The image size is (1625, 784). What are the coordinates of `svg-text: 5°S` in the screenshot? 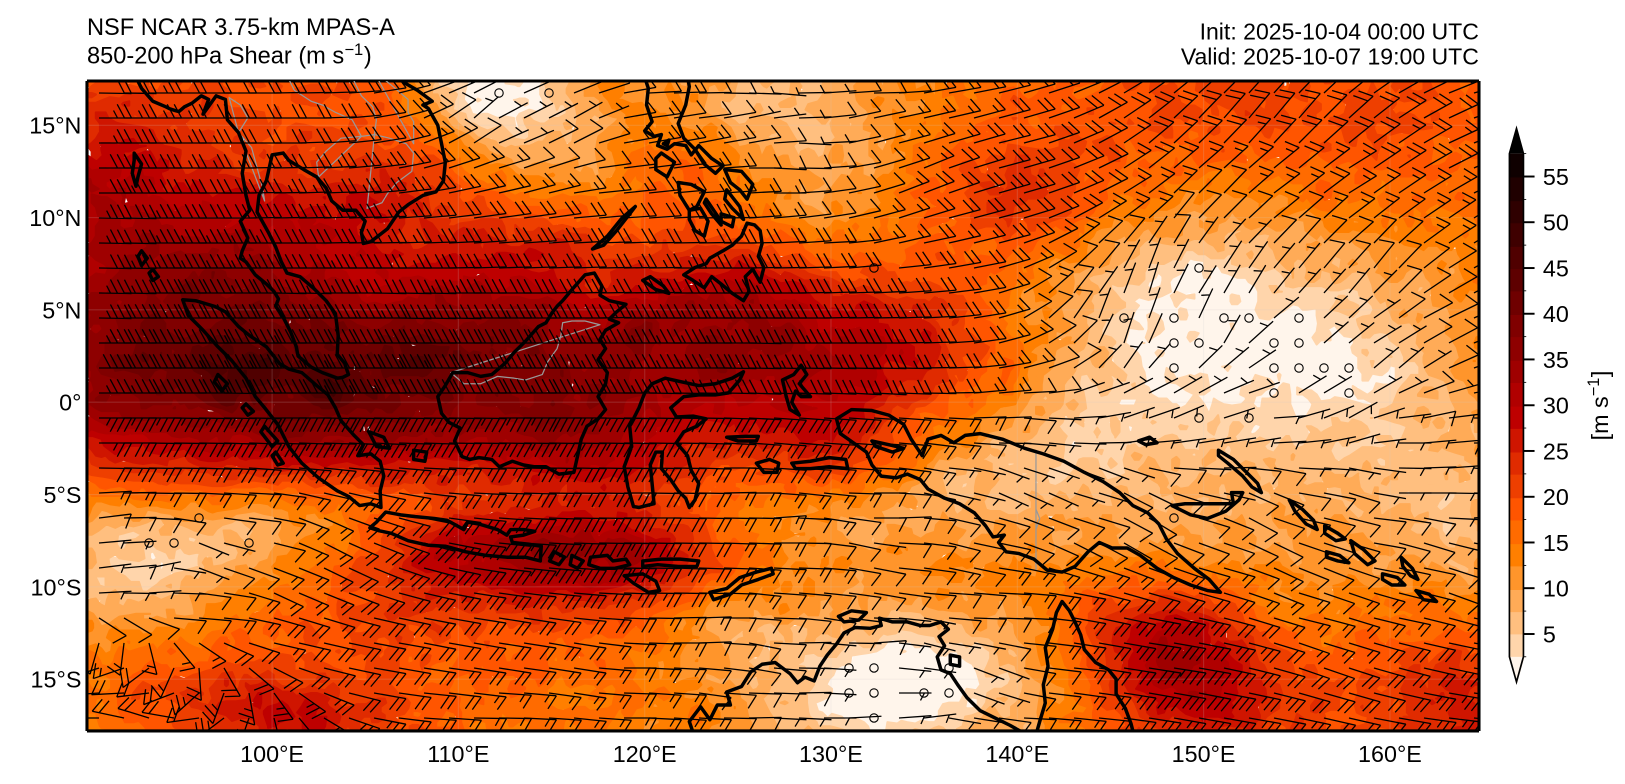 It's located at (63, 495).